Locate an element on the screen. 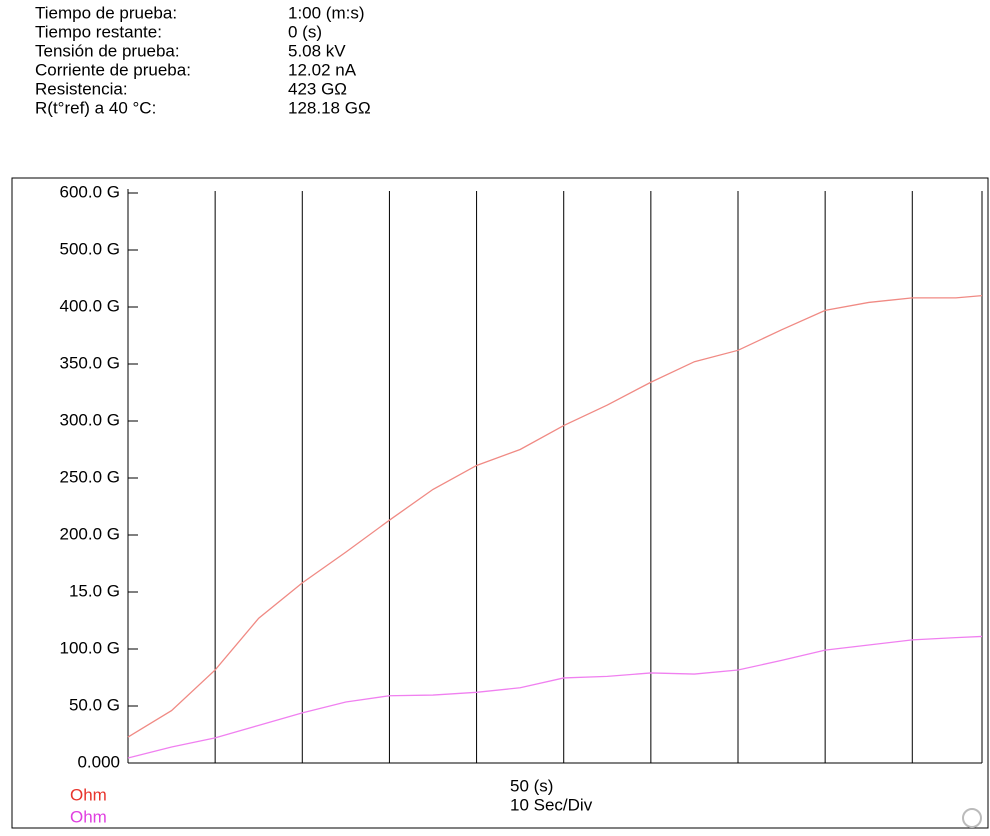  info-label: Tiempo restante: is located at coordinates (98, 31).